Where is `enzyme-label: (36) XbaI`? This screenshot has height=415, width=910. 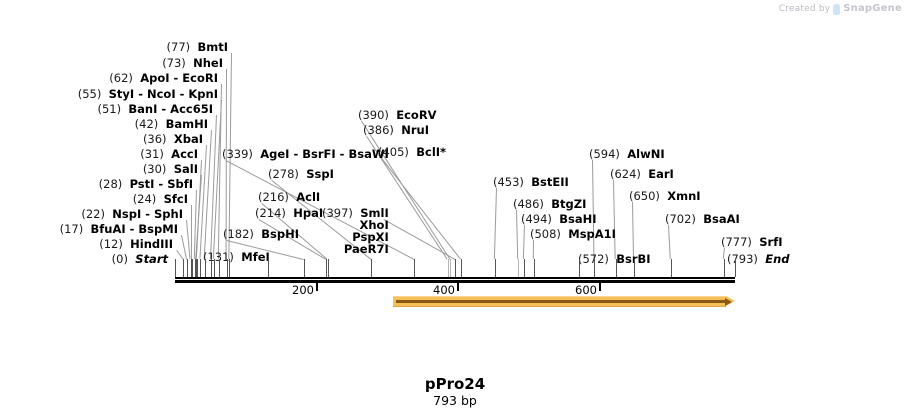
enzyme-label: (36) XbaI is located at coordinates (173, 139).